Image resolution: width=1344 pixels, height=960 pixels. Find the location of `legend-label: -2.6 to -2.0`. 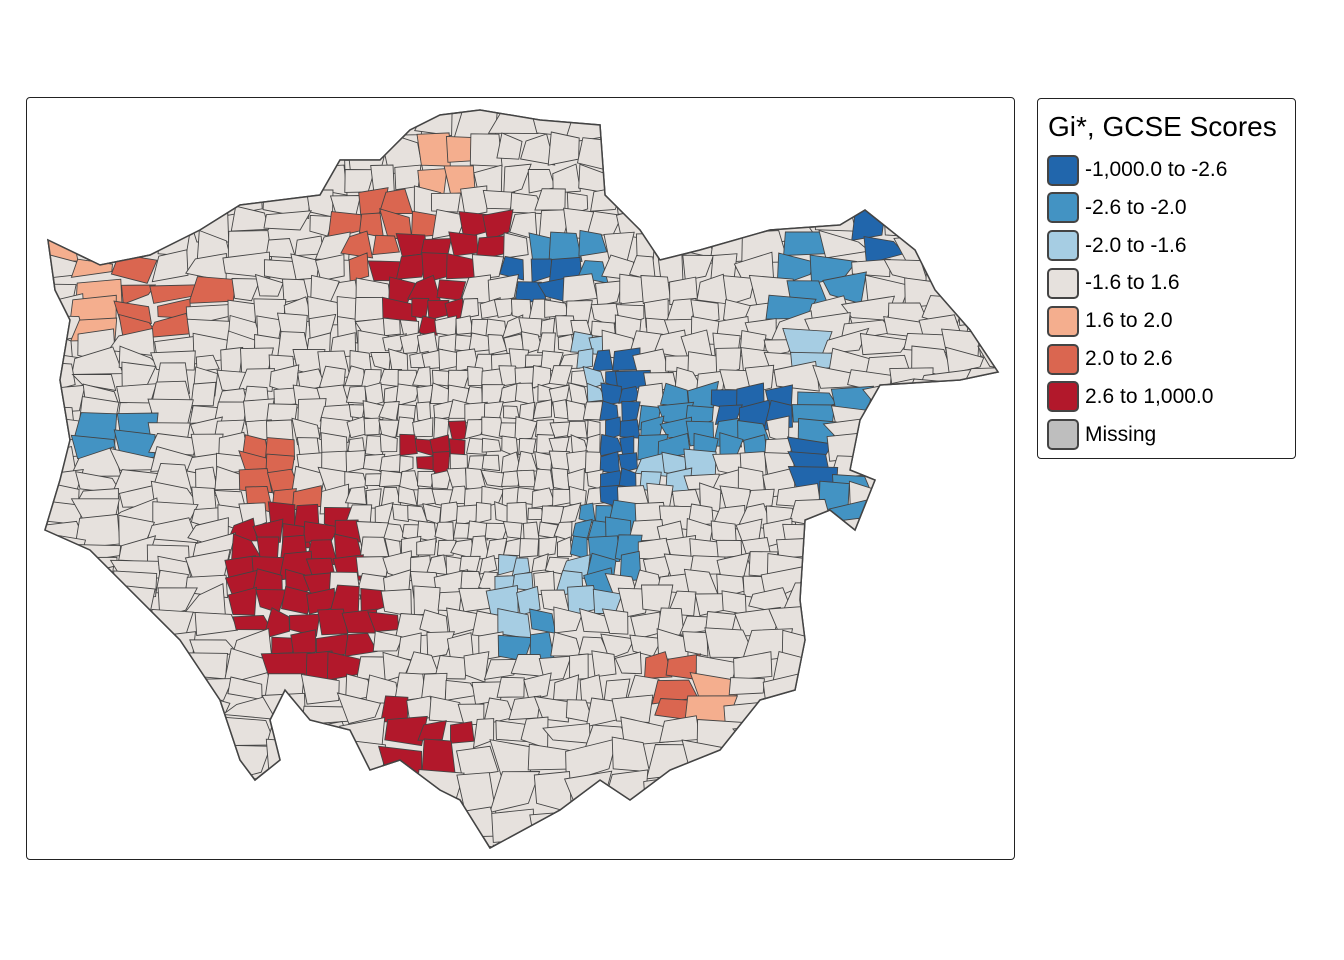

legend-label: -2.6 to -2.0 is located at coordinates (1136, 207).